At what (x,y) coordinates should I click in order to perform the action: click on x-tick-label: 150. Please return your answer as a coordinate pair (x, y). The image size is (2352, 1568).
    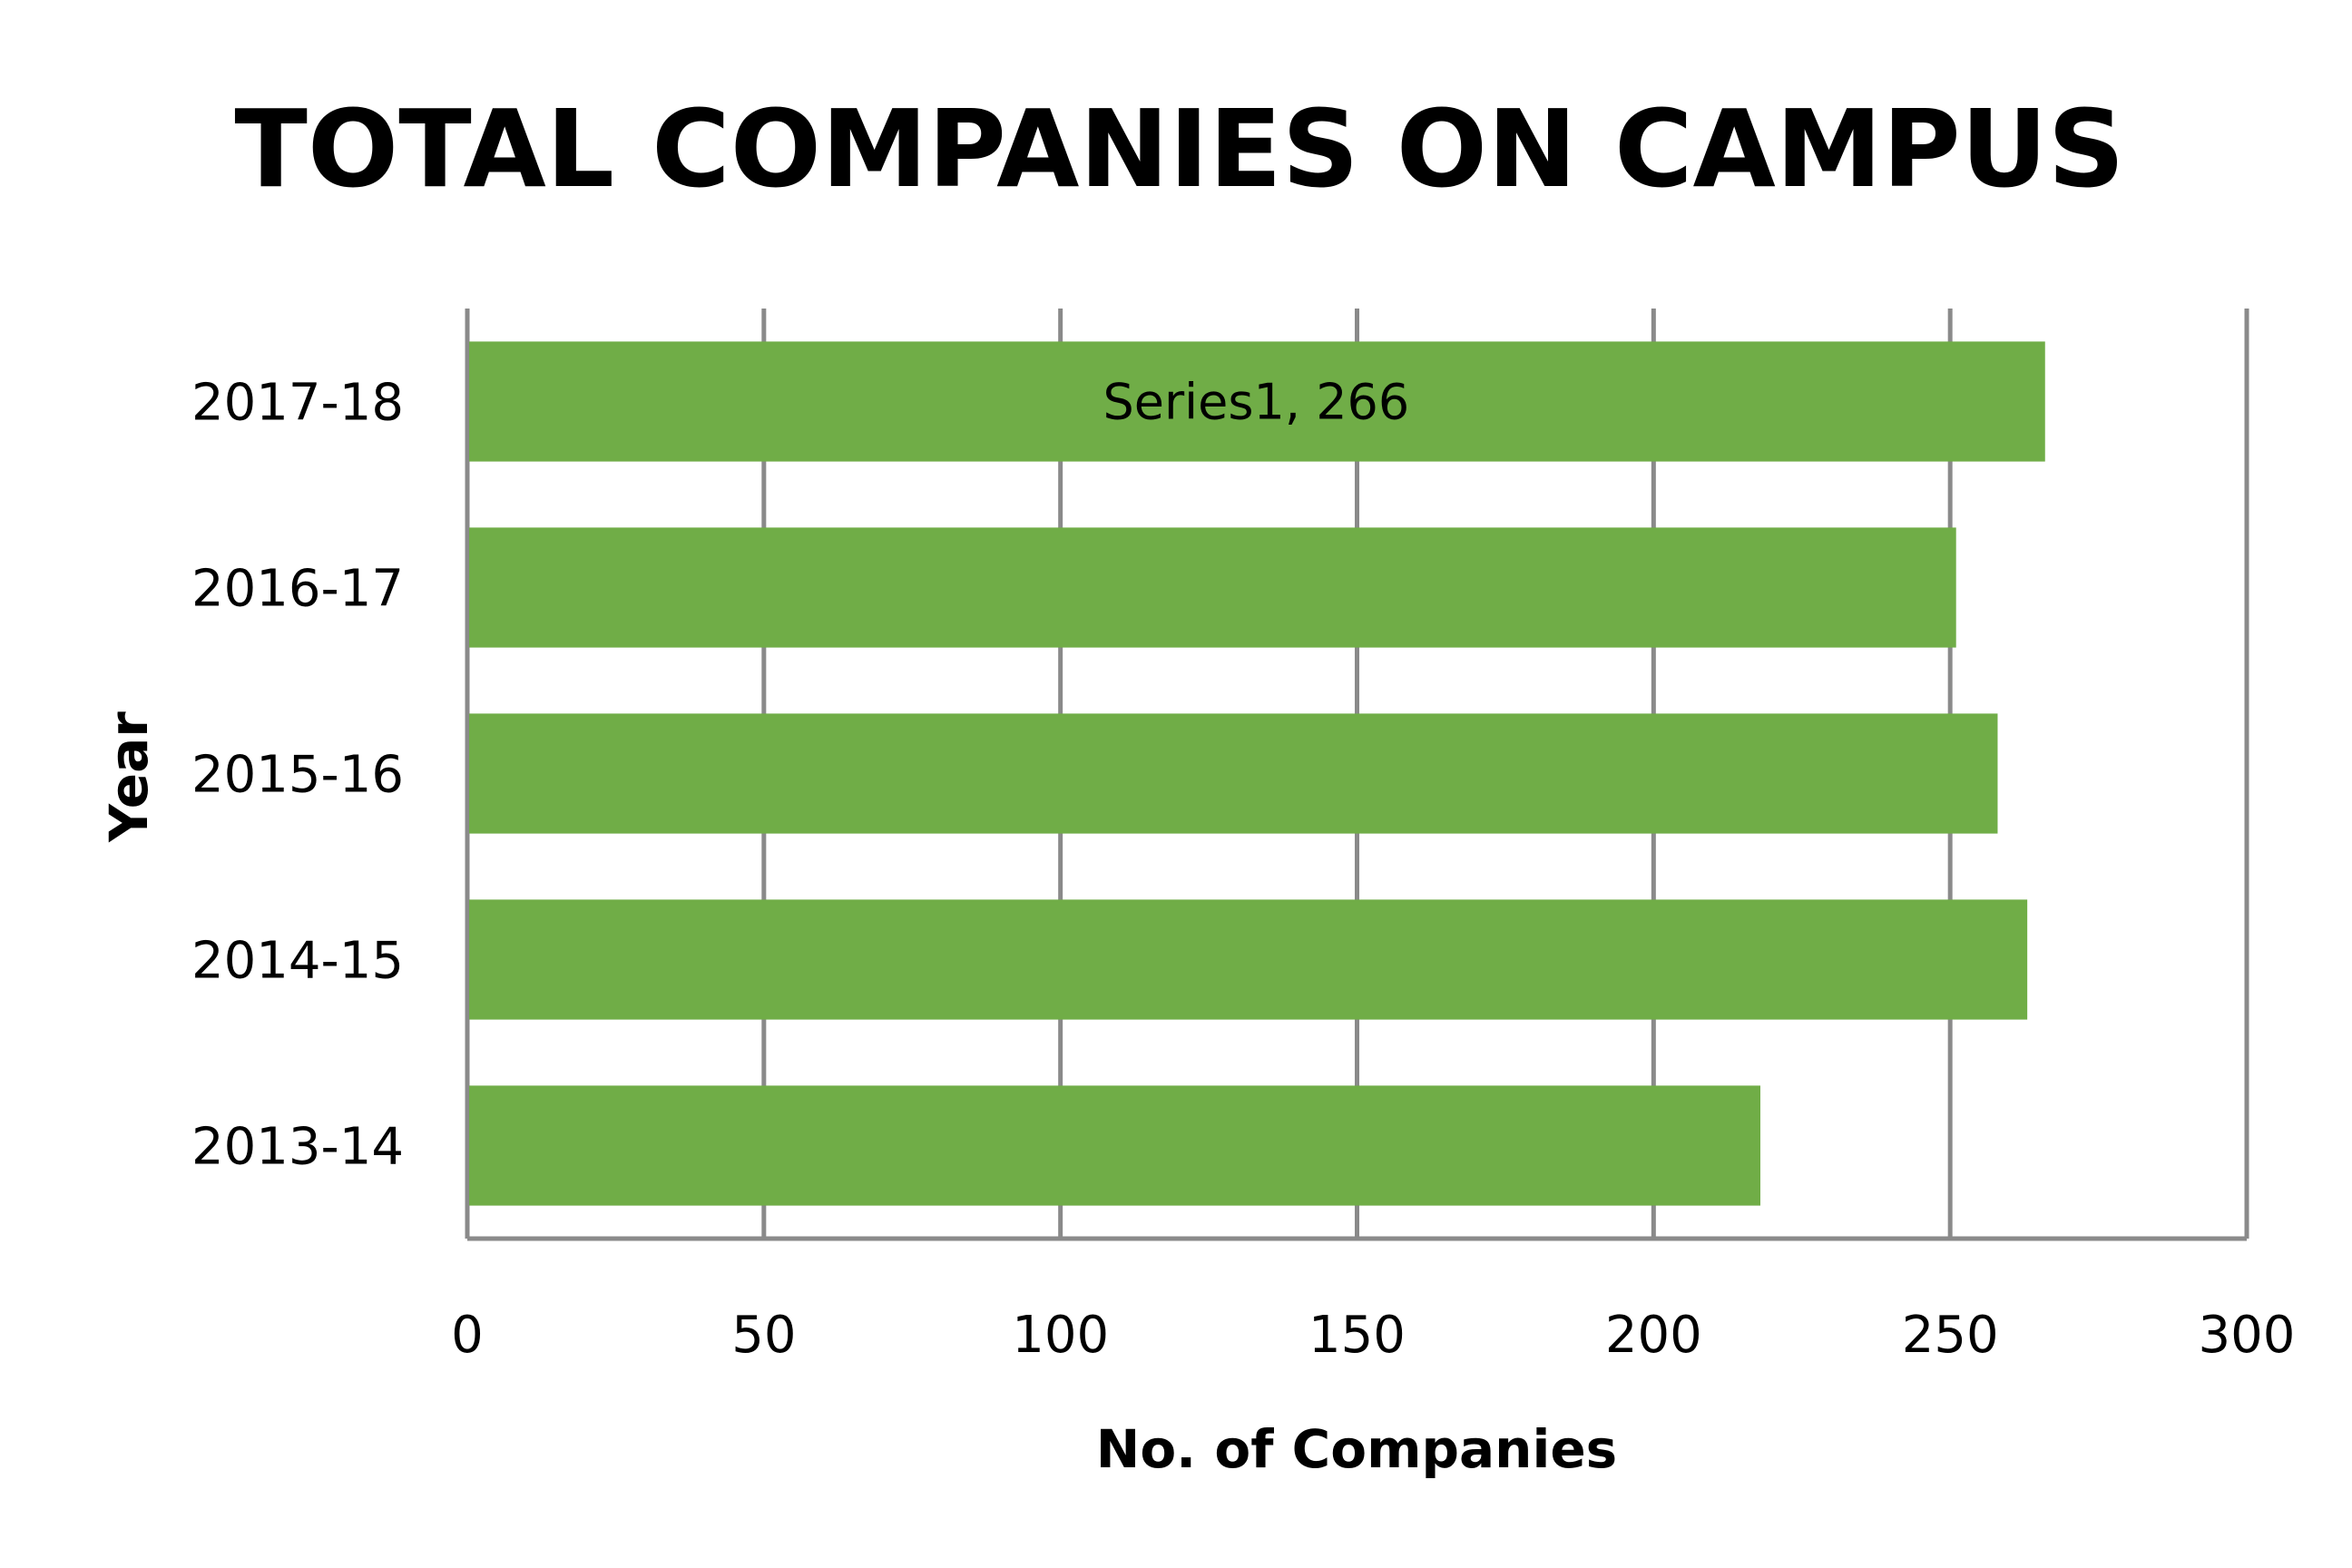
    Looking at the image, I should click on (1357, 1335).